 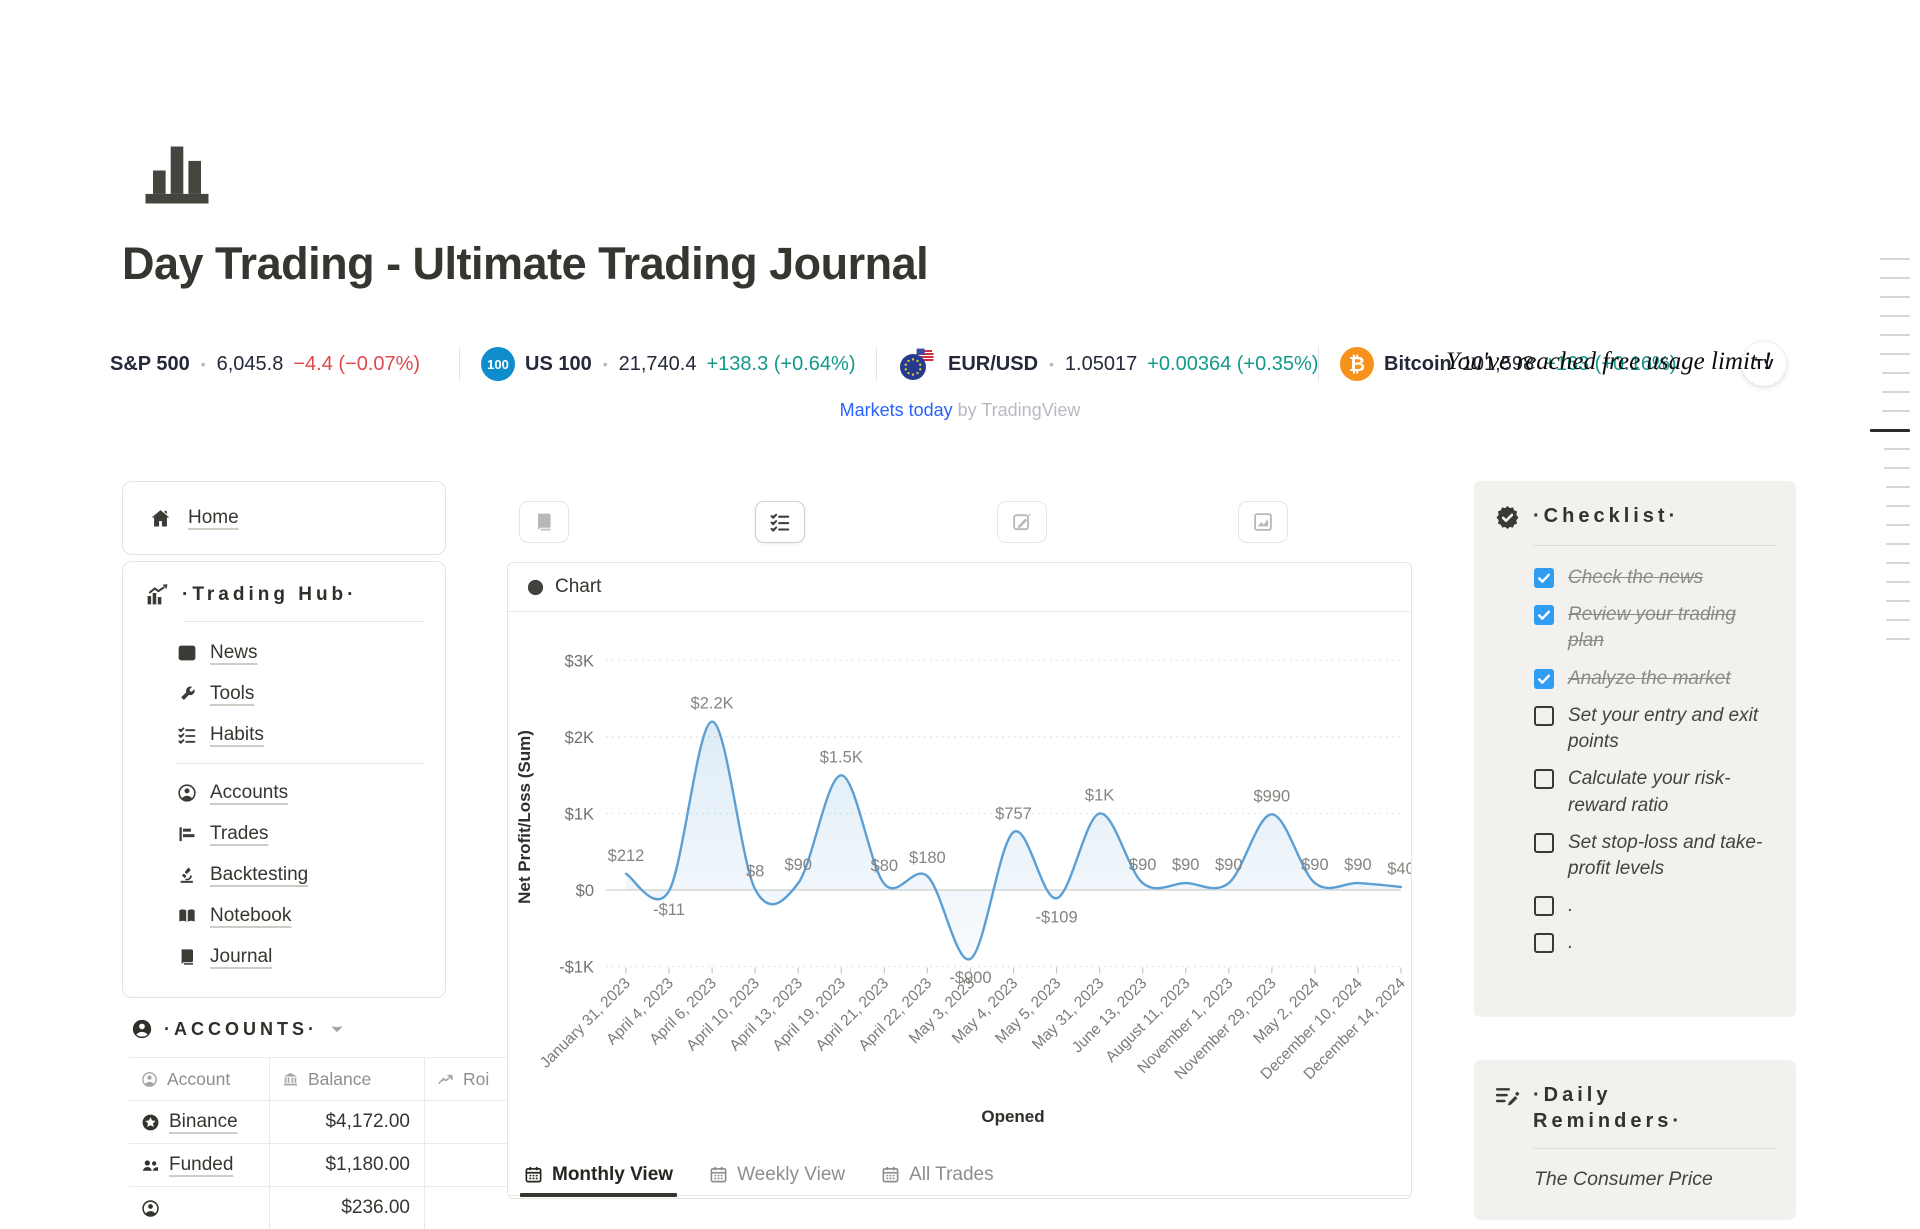 I want to click on checklist-item-label: Set your entry and exit points, so click(x=1663, y=728).